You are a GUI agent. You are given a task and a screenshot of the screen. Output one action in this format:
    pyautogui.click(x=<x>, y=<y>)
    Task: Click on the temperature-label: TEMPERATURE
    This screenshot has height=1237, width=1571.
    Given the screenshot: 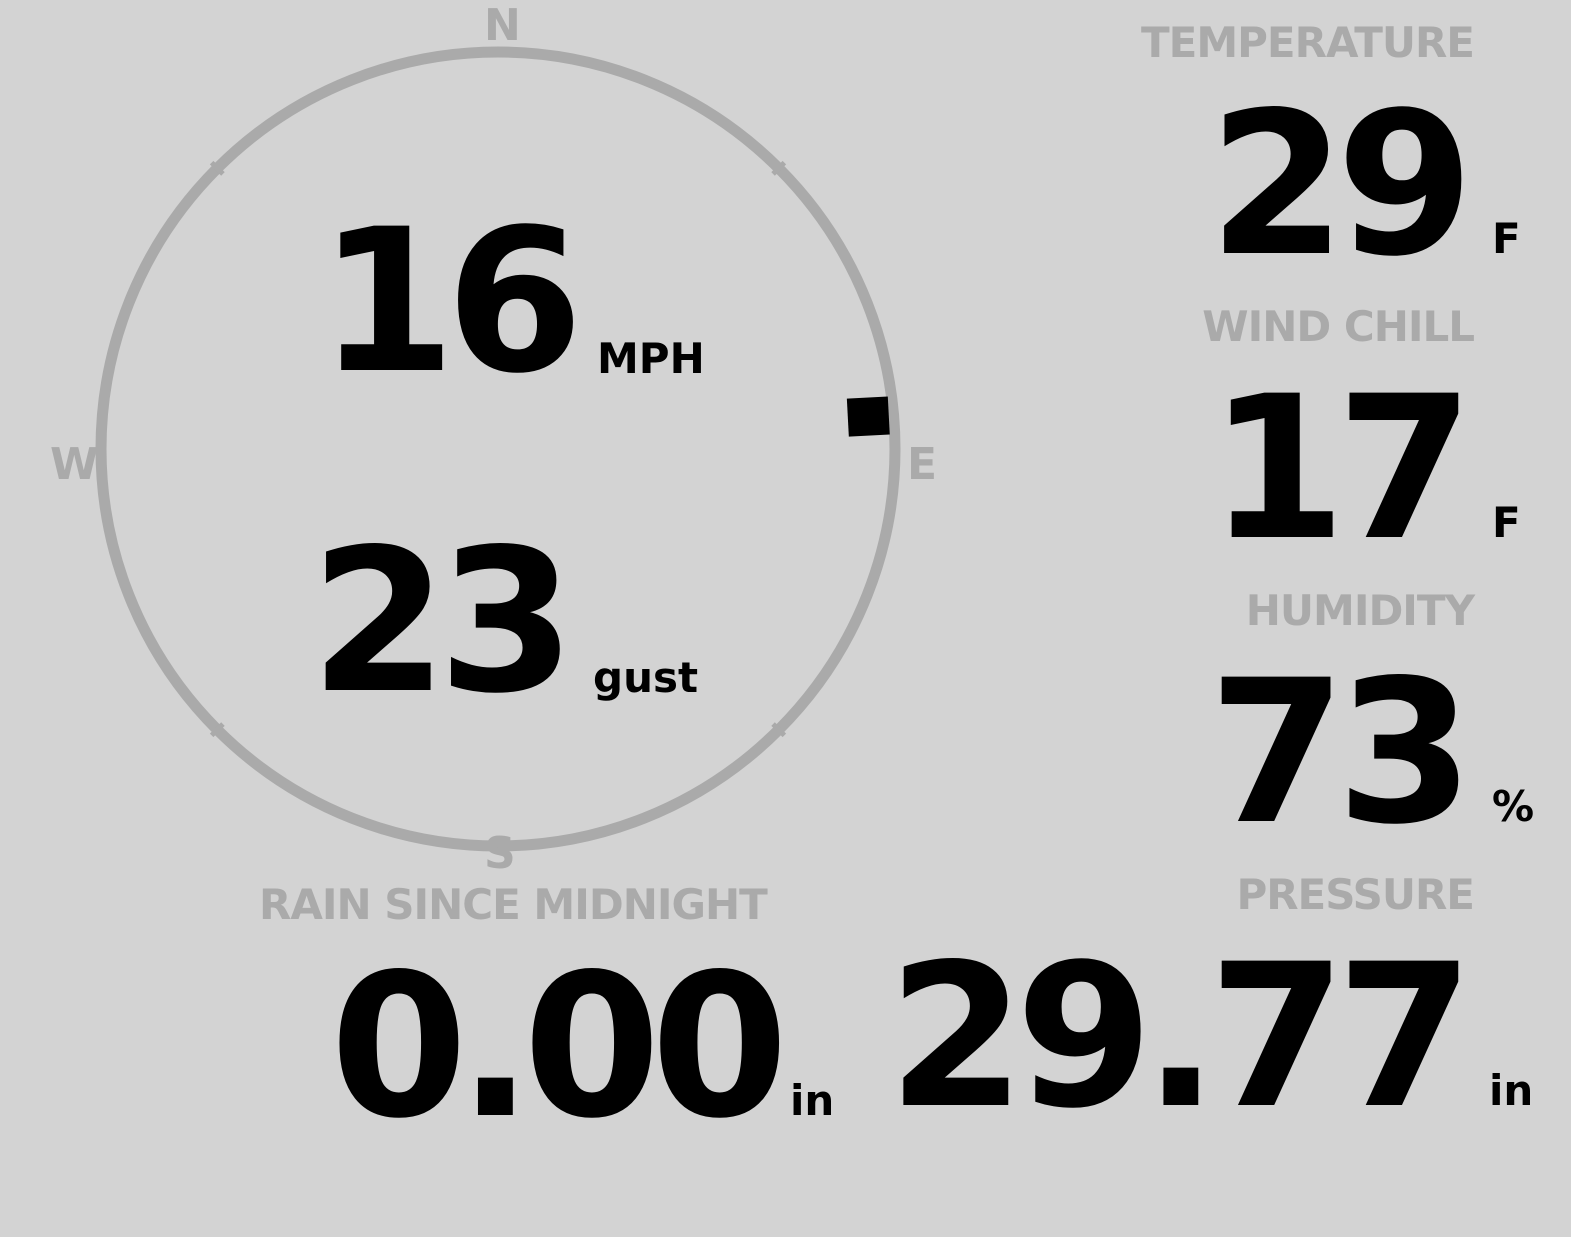 What is the action you would take?
    pyautogui.click(x=1308, y=42)
    